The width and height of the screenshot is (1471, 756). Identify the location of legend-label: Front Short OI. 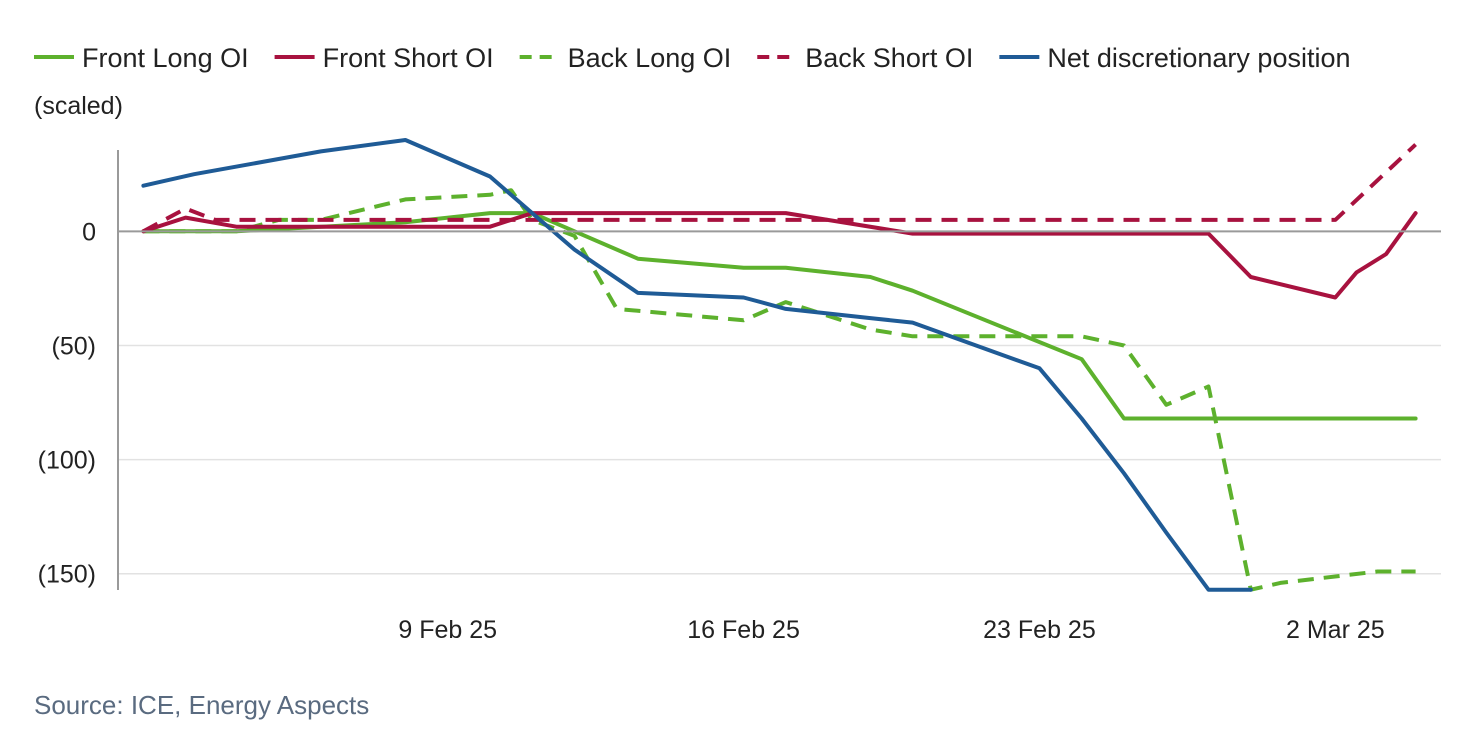
(408, 58).